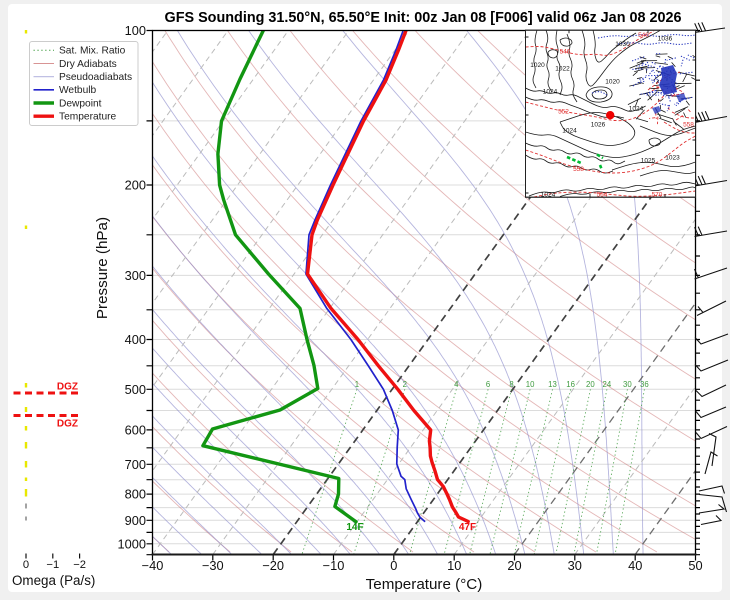 This screenshot has height=600, width=730. I want to click on svg-text: 6, so click(488, 384).